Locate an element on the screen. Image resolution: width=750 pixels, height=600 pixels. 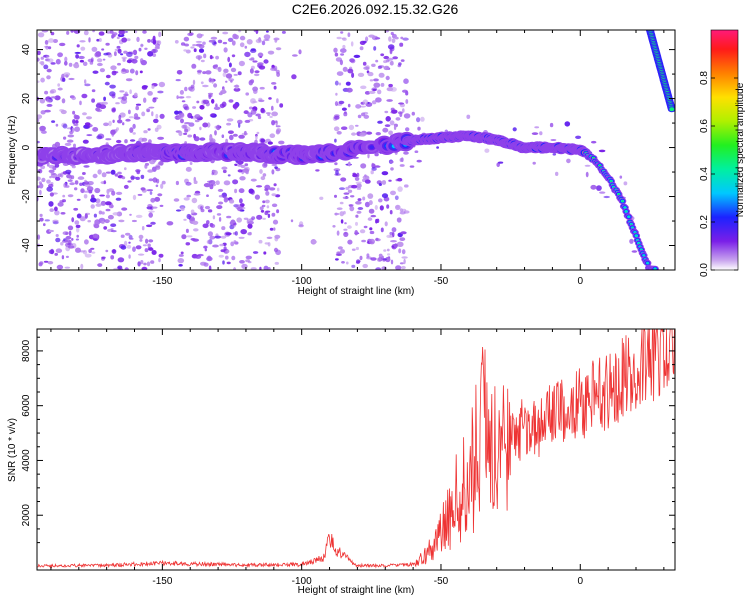
spectrogram-xtick-label: -100 is located at coordinates (302, 281).